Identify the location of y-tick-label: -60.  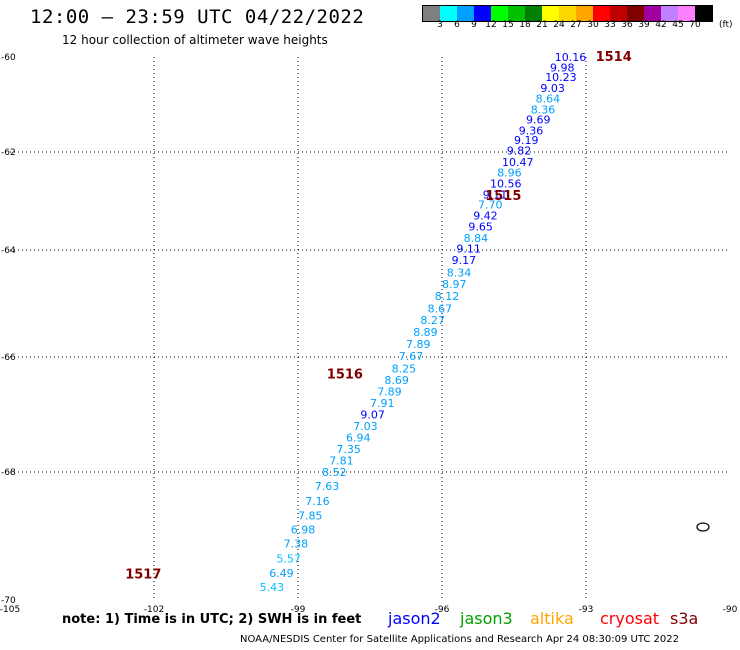
(8, 58).